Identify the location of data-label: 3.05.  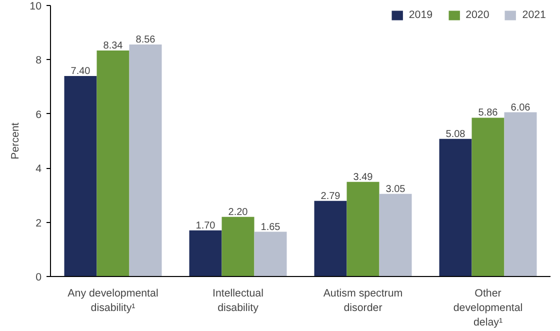
(396, 189).